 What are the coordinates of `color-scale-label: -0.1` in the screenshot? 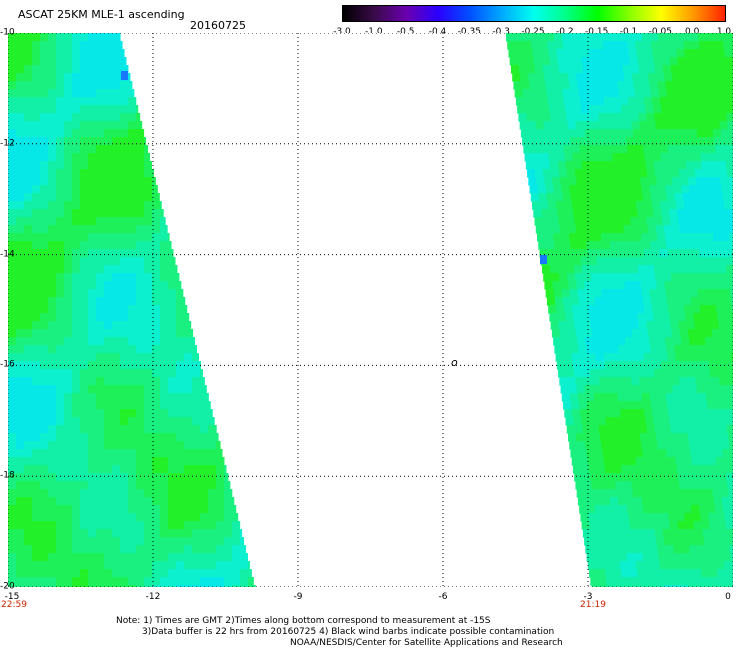 It's located at (628, 32).